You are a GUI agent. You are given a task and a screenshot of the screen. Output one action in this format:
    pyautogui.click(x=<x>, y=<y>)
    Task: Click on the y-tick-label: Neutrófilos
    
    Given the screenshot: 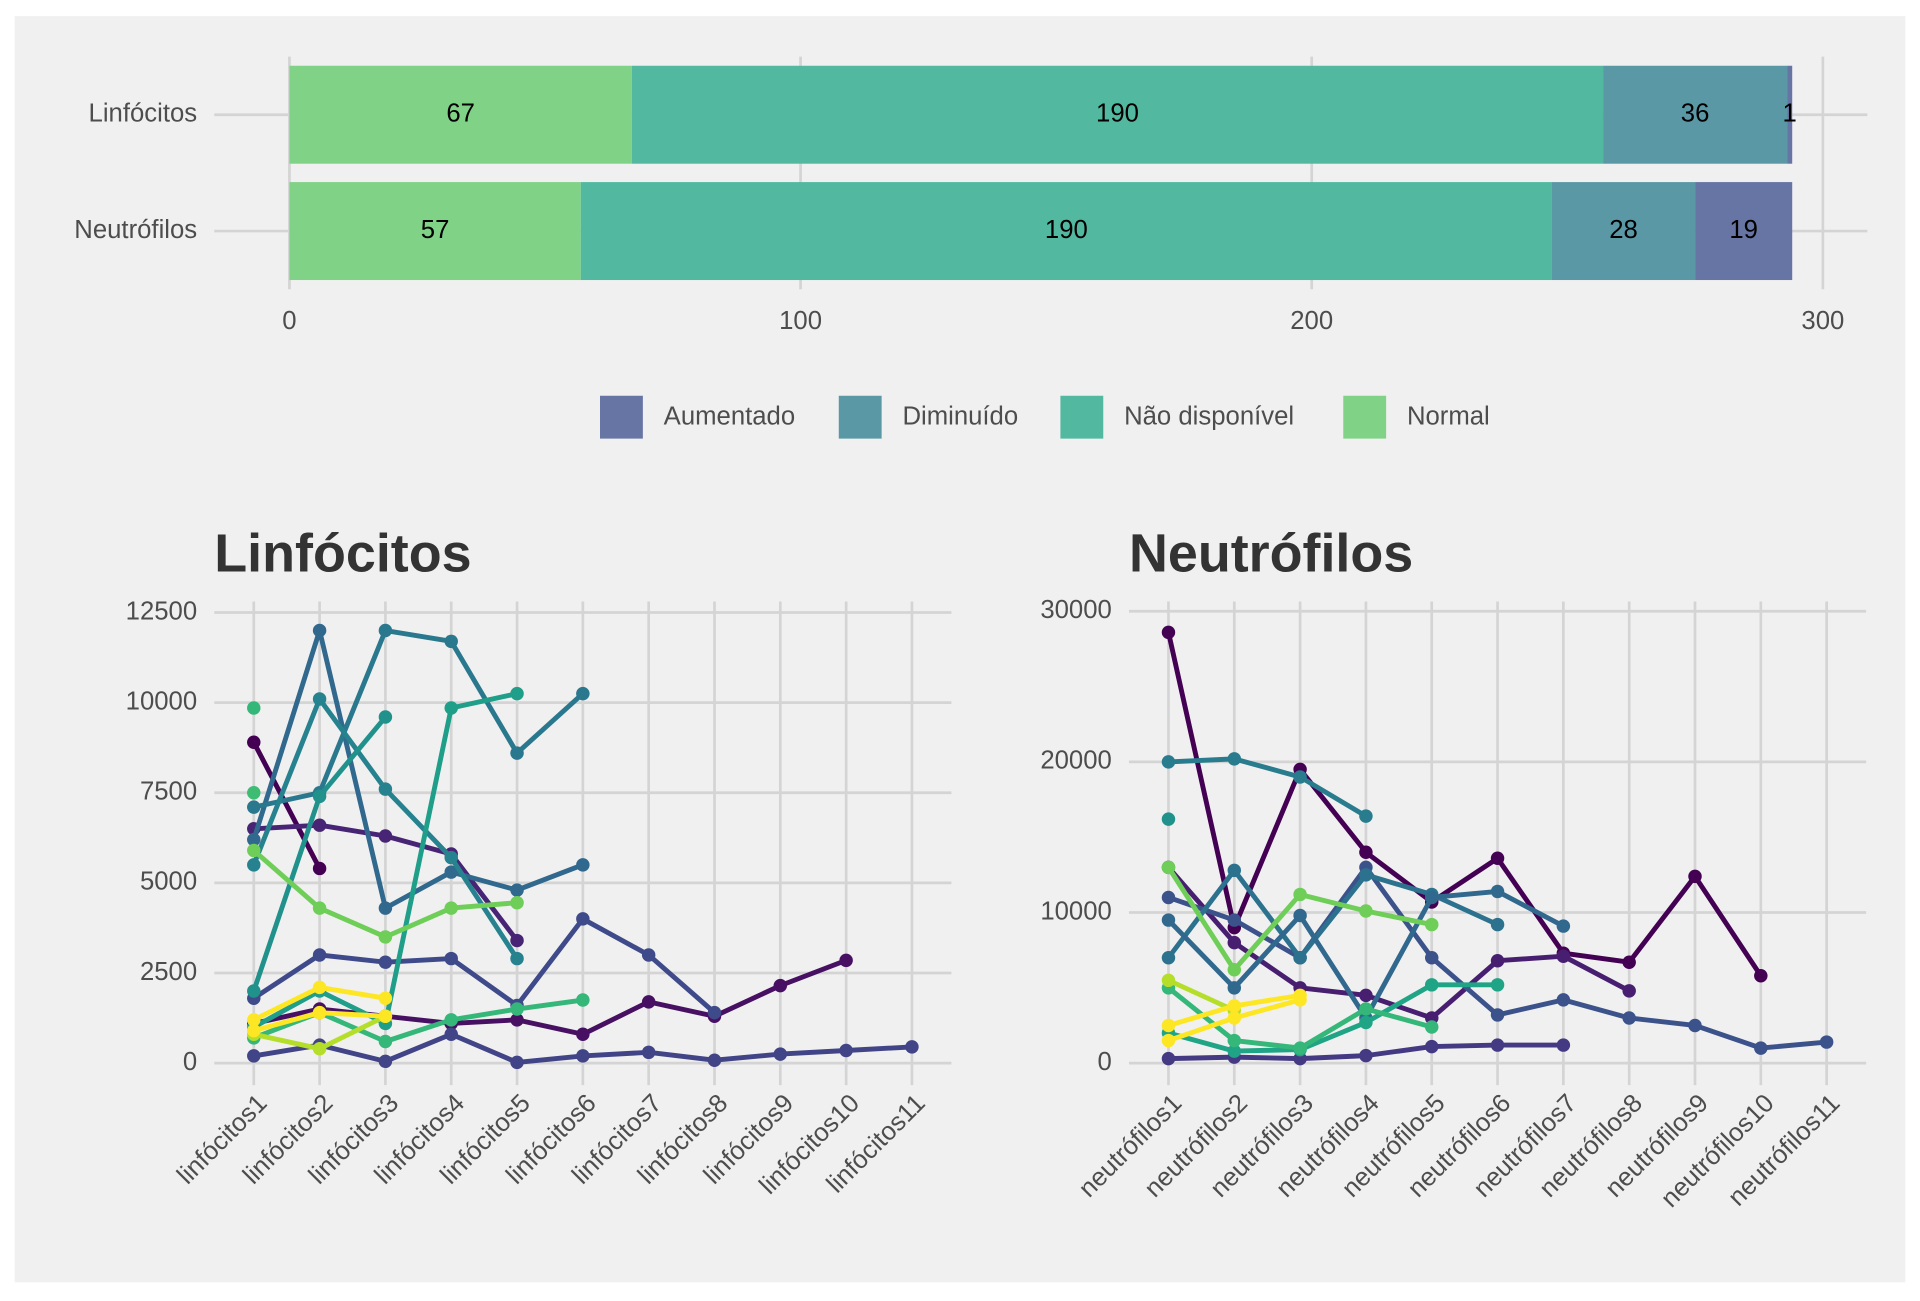 What is the action you would take?
    pyautogui.click(x=135, y=230)
    